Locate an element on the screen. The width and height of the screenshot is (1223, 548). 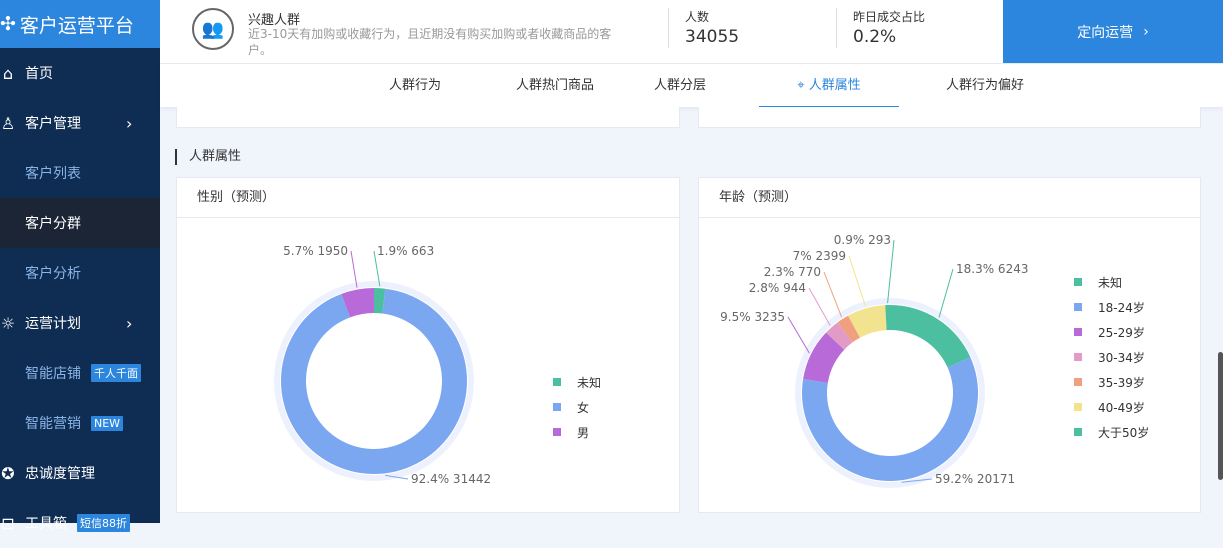
legend-label: 25-29岁 is located at coordinates (1121, 332).